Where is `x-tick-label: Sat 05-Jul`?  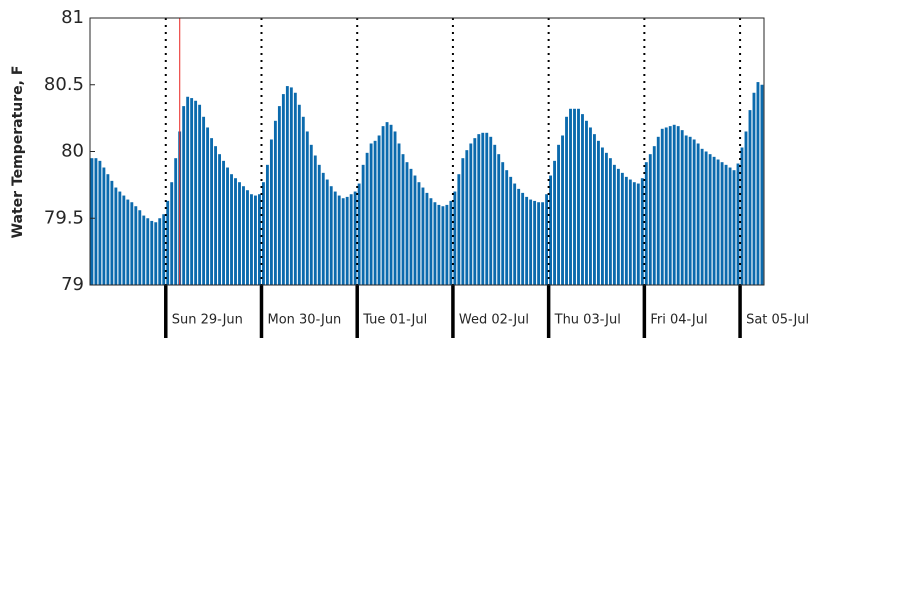 x-tick-label: Sat 05-Jul is located at coordinates (777, 320).